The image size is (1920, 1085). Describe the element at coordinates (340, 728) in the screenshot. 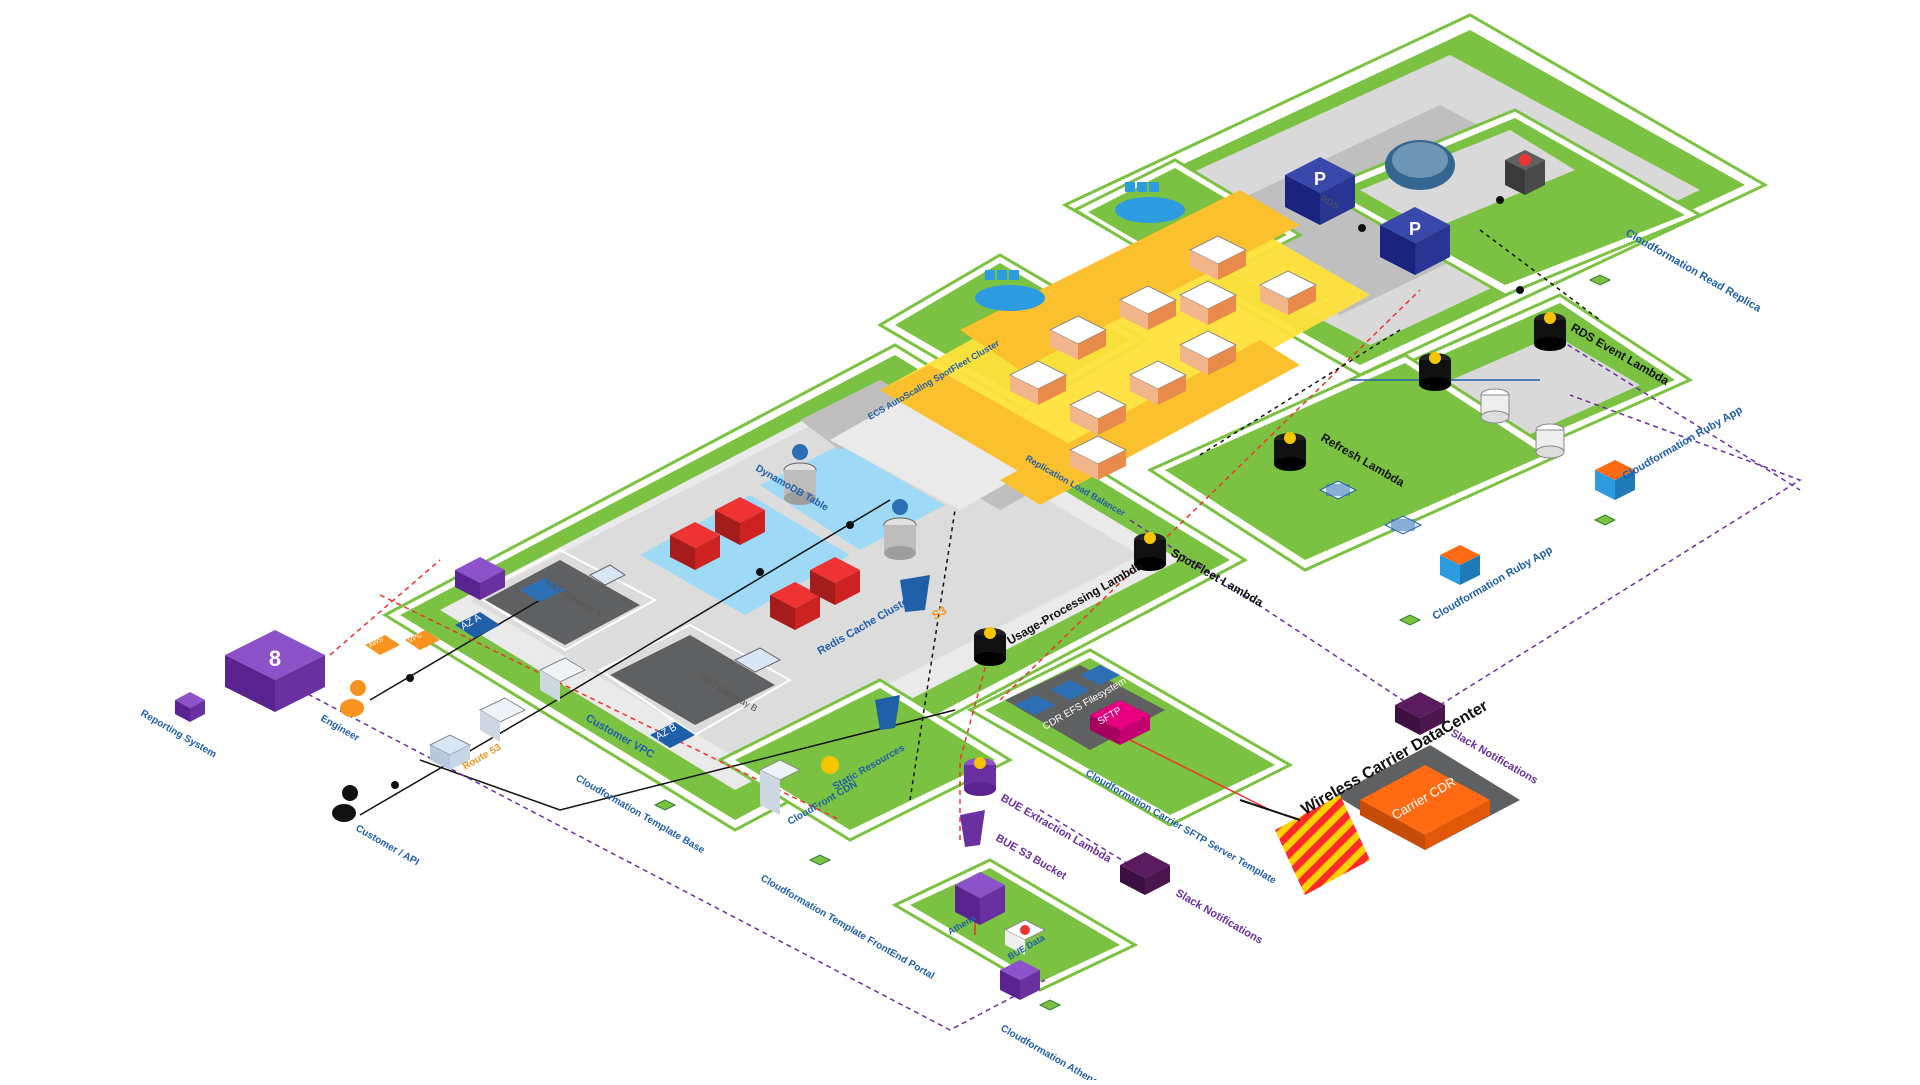

I see `engineer-label: Engineer` at that location.